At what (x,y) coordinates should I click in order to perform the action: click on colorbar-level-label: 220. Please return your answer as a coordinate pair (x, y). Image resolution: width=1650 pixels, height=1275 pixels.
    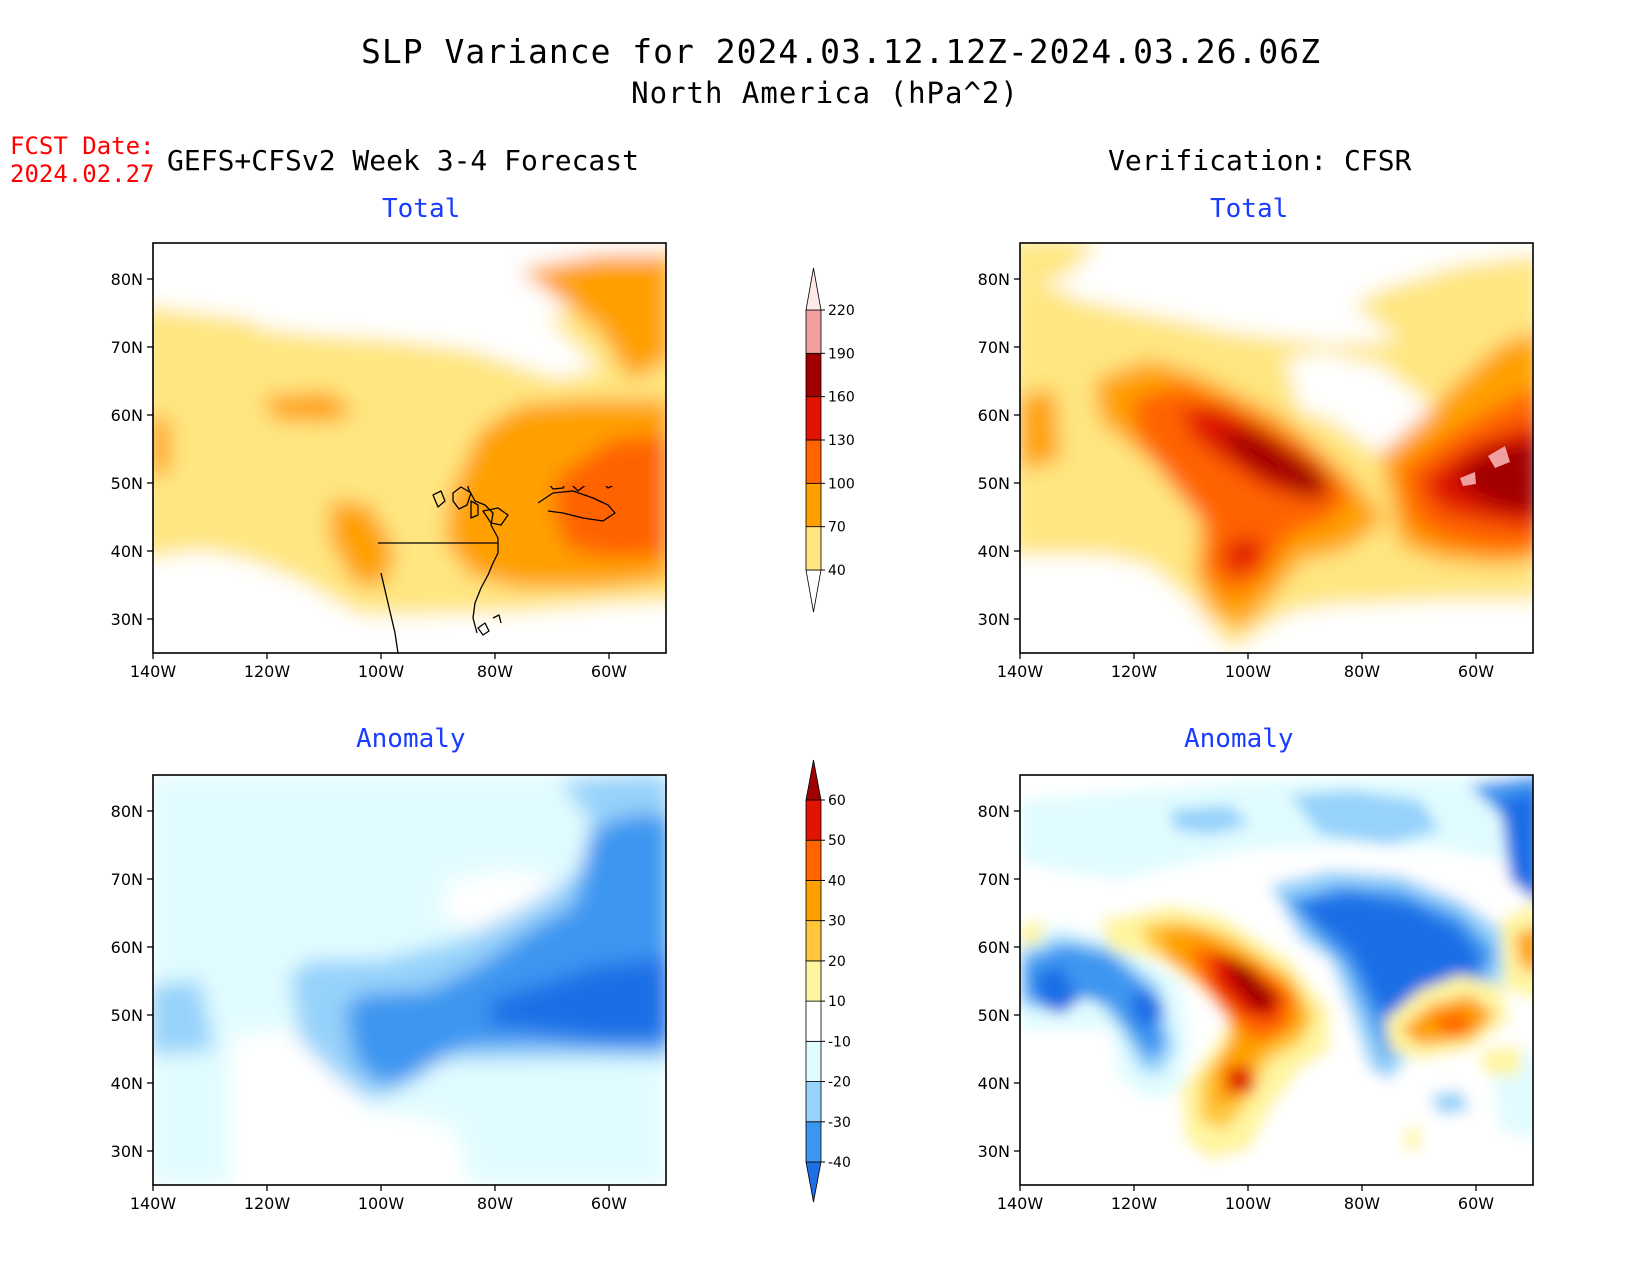
    Looking at the image, I should click on (841, 311).